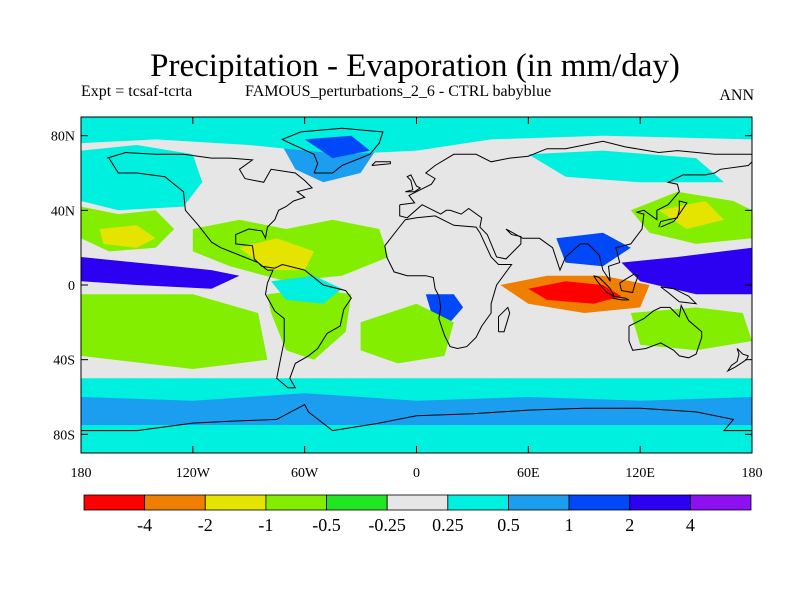 This screenshot has height=600, width=800. I want to click on lon-tick-label: 60W, so click(305, 473).